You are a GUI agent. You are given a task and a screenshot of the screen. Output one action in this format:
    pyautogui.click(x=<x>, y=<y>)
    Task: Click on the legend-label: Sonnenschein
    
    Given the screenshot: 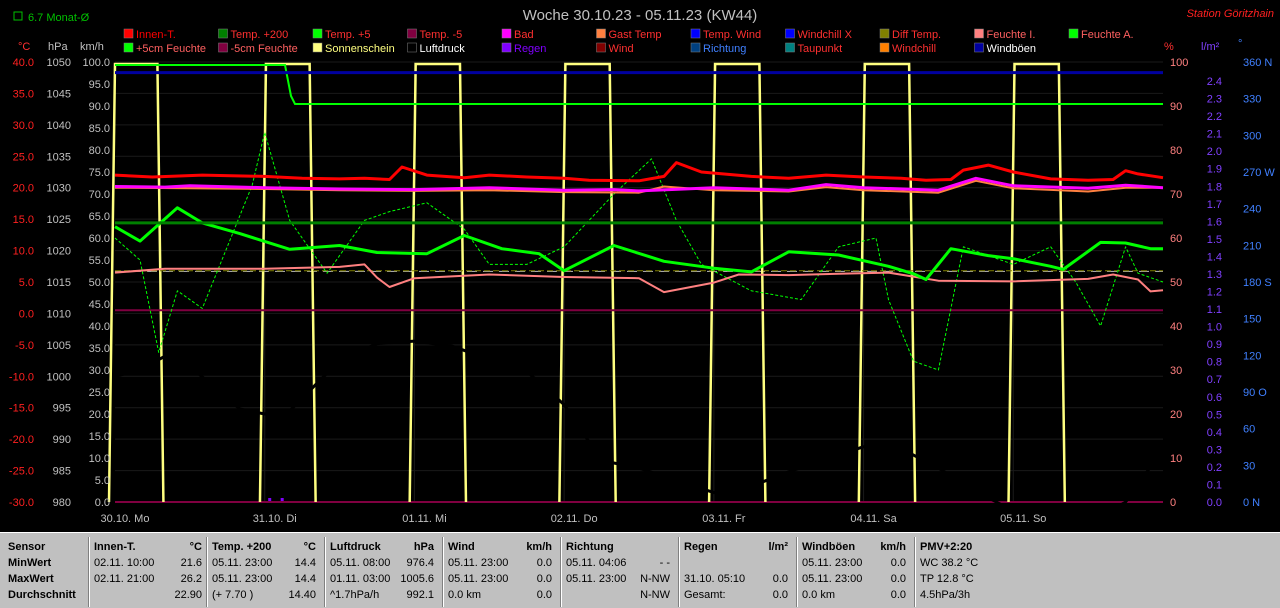 What is the action you would take?
    pyautogui.click(x=360, y=49)
    